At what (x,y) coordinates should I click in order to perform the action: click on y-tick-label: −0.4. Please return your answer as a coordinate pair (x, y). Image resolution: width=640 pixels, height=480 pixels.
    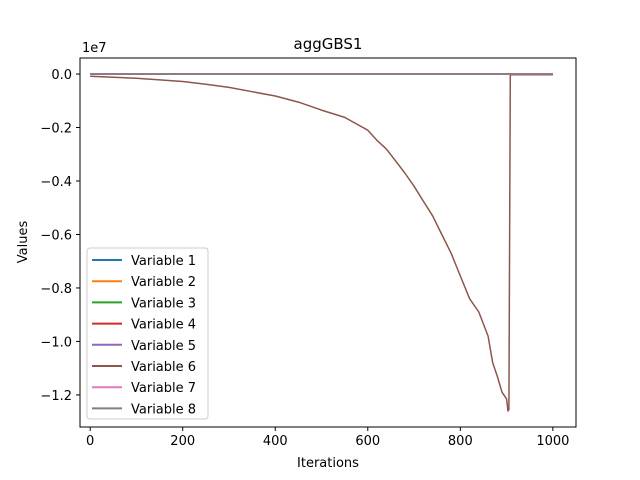
    Looking at the image, I should click on (56, 182).